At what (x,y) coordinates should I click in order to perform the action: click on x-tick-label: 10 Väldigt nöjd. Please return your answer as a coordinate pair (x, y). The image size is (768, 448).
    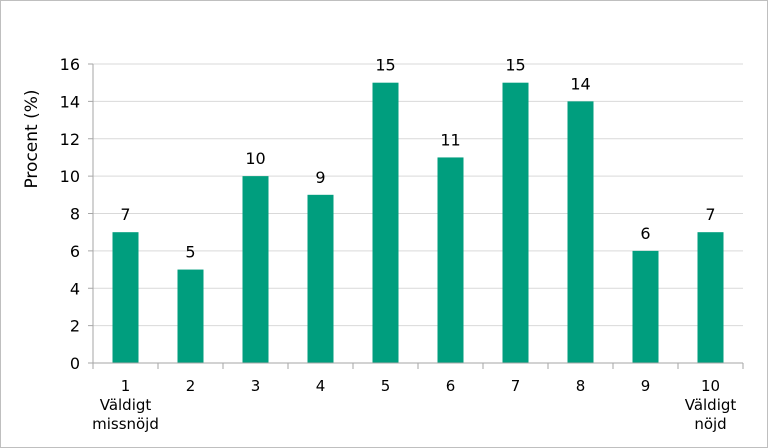
    Looking at the image, I should click on (711, 405).